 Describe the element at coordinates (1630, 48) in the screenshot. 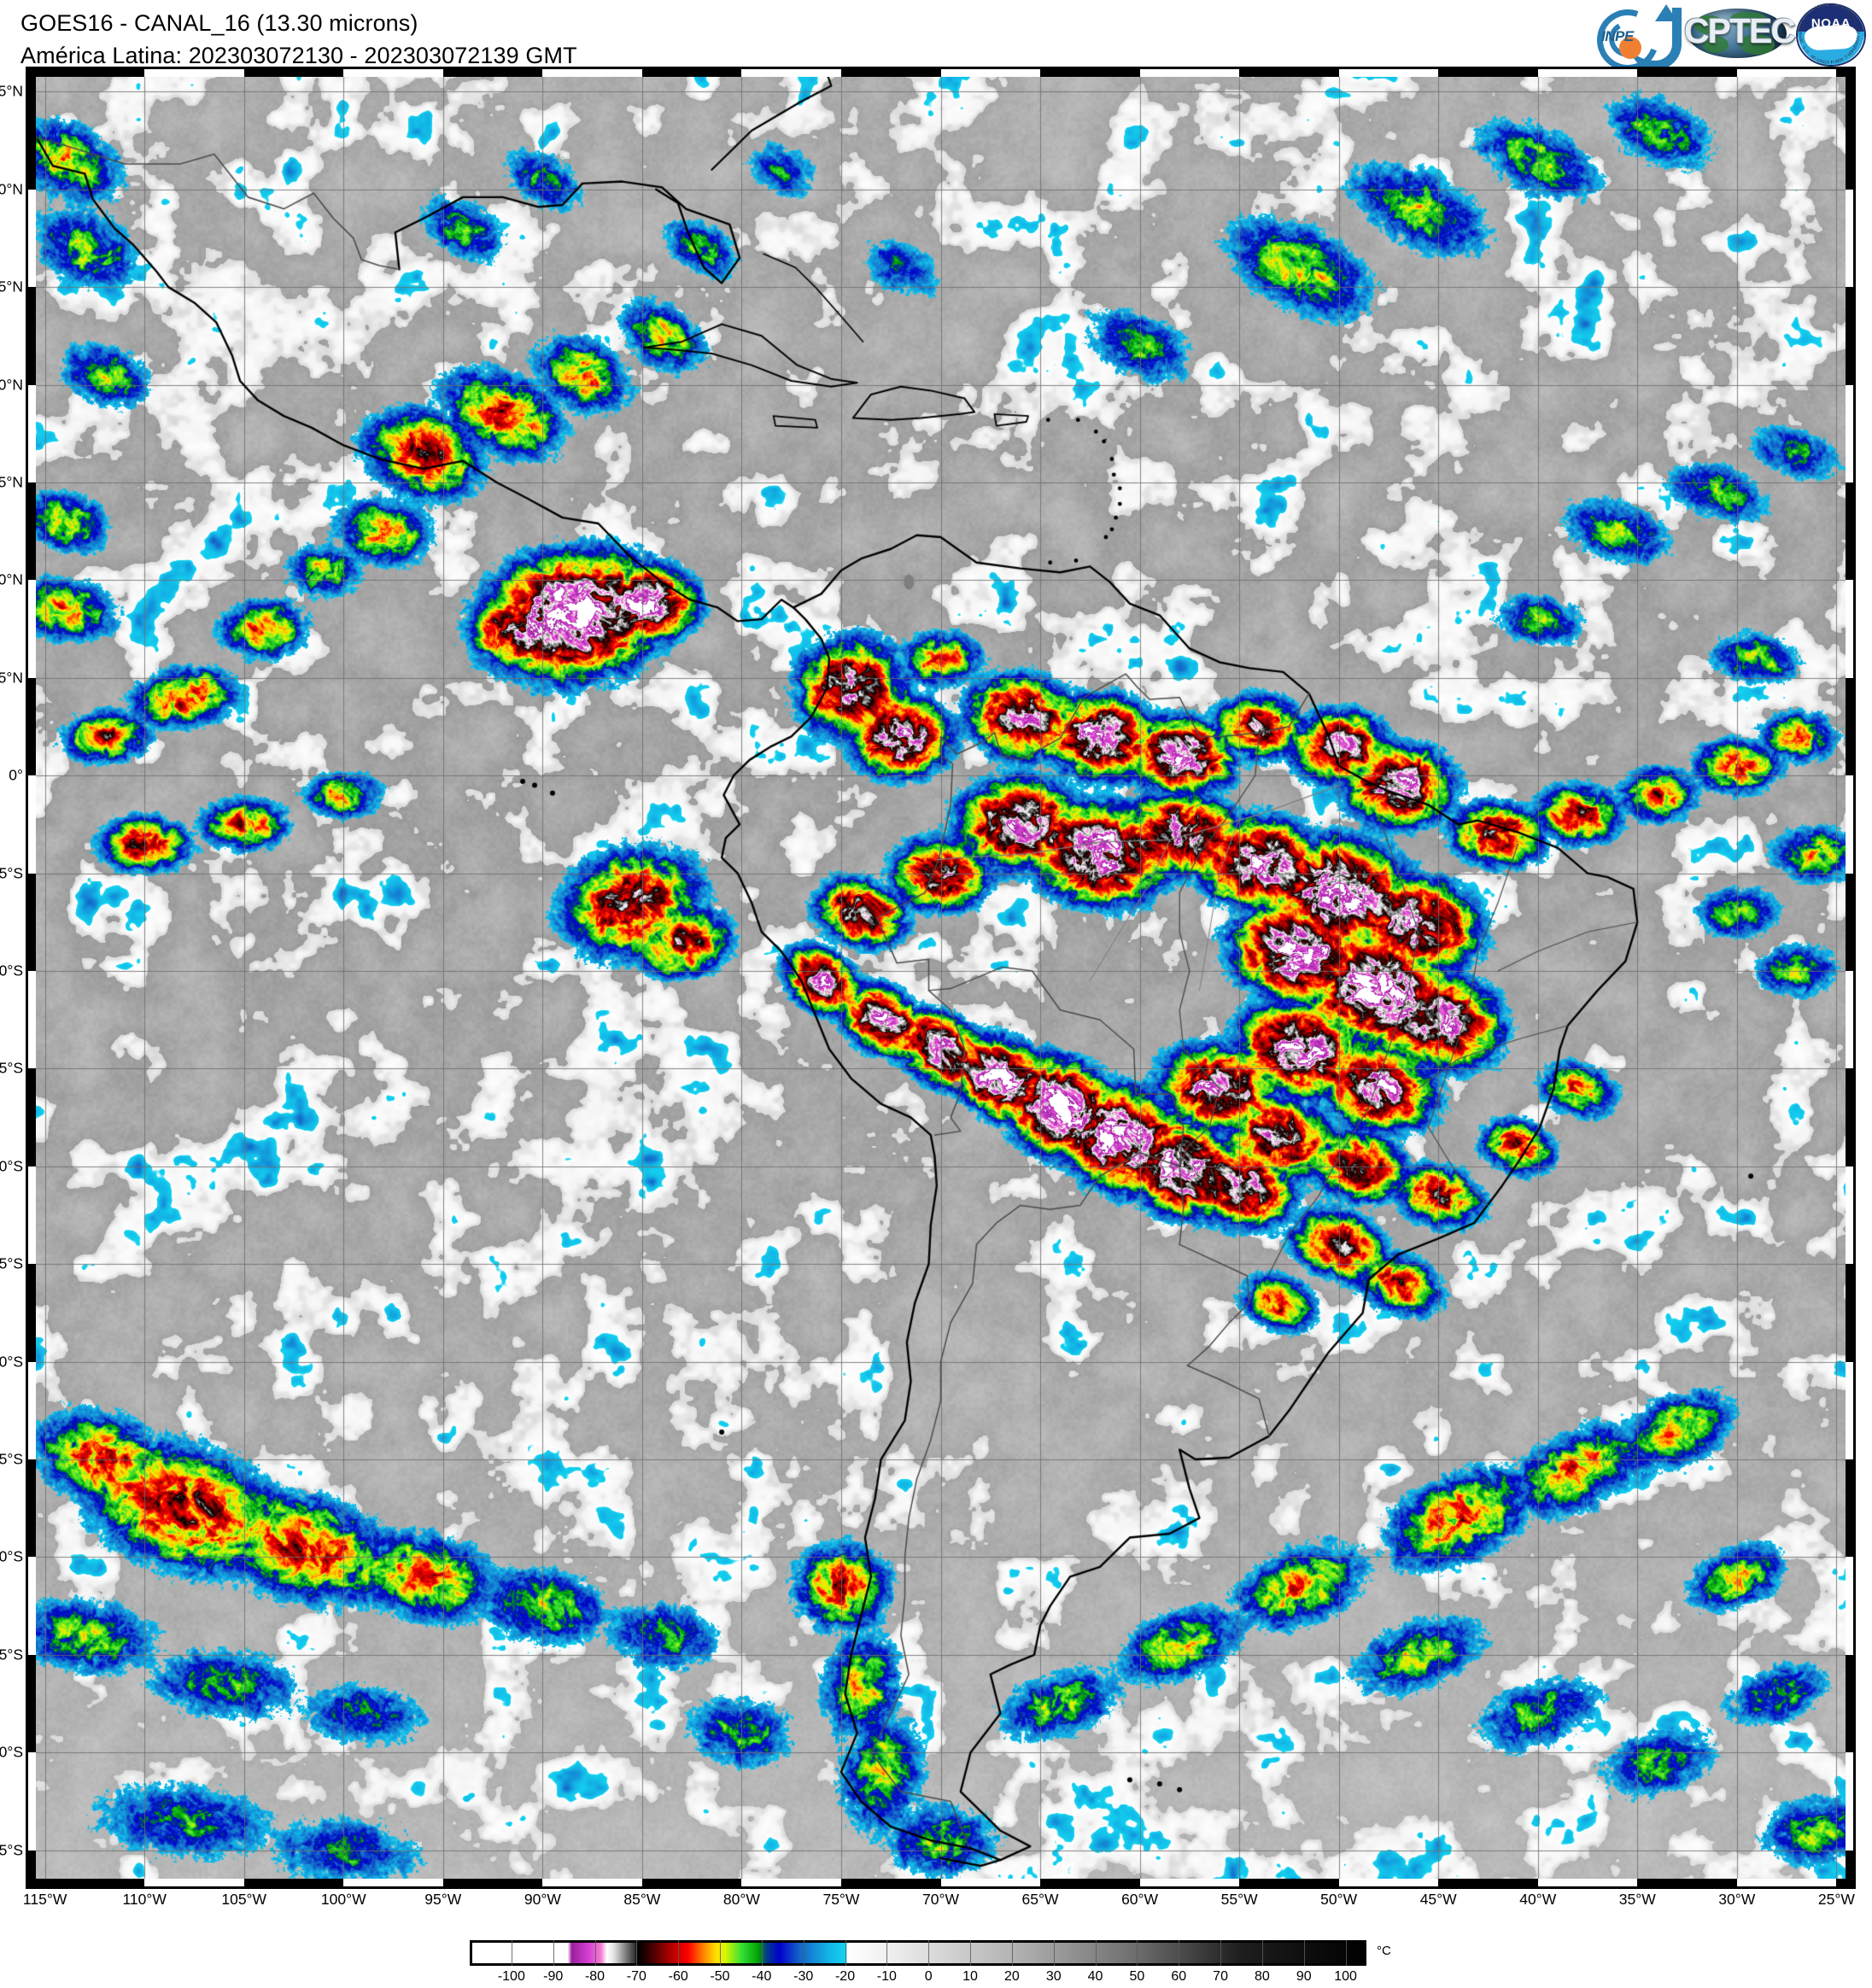

I see `inpe-dot-icon` at that location.